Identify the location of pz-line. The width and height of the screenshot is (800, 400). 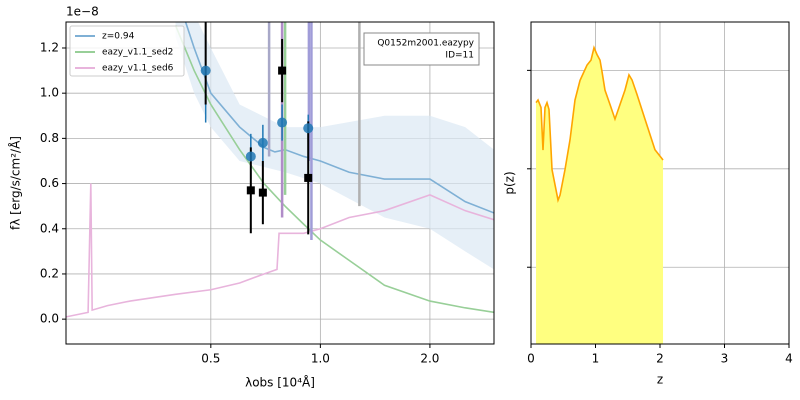
(599, 124).